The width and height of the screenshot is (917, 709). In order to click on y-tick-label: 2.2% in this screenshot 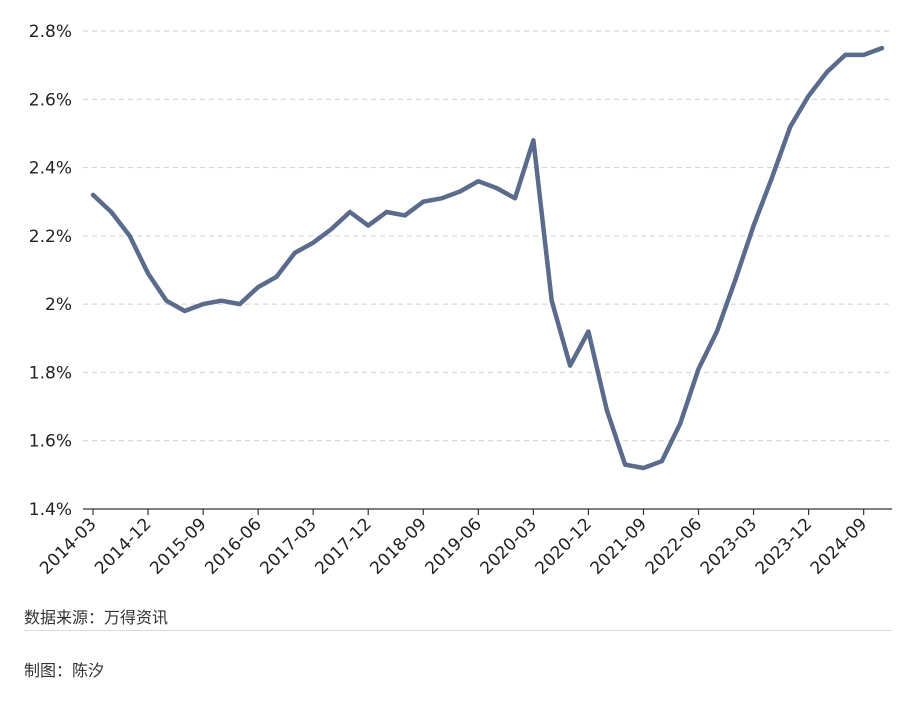, I will do `click(50, 237)`.